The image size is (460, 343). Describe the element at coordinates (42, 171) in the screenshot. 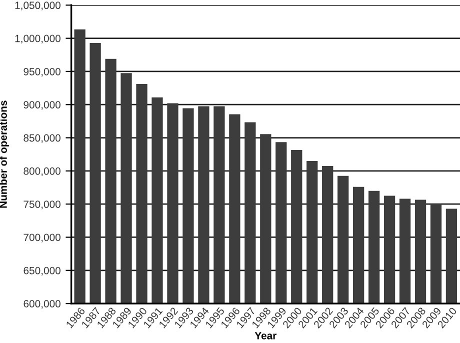

I see `y-tick-label: 800,000` at that location.